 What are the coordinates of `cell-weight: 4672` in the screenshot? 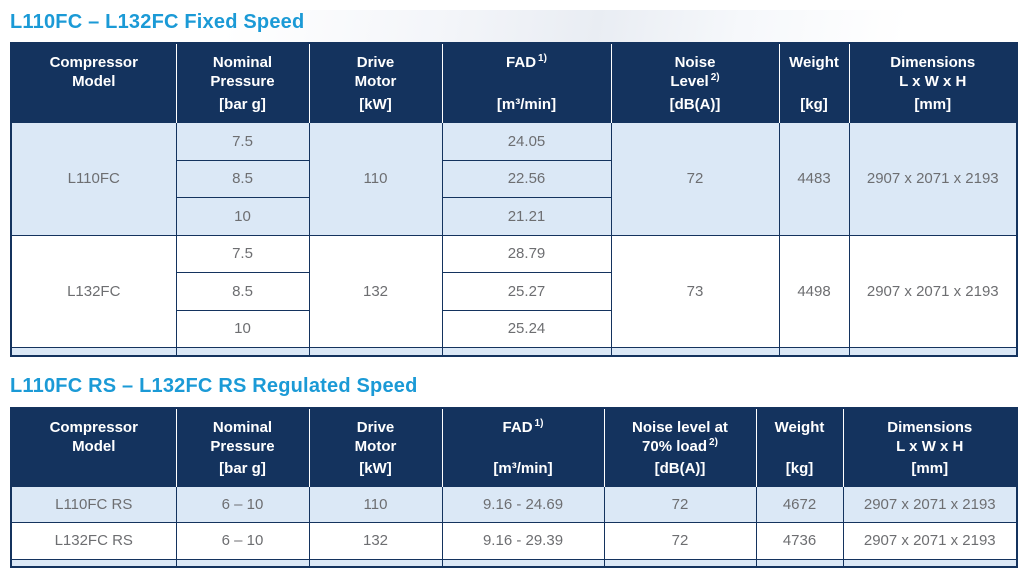 It's located at (799, 504).